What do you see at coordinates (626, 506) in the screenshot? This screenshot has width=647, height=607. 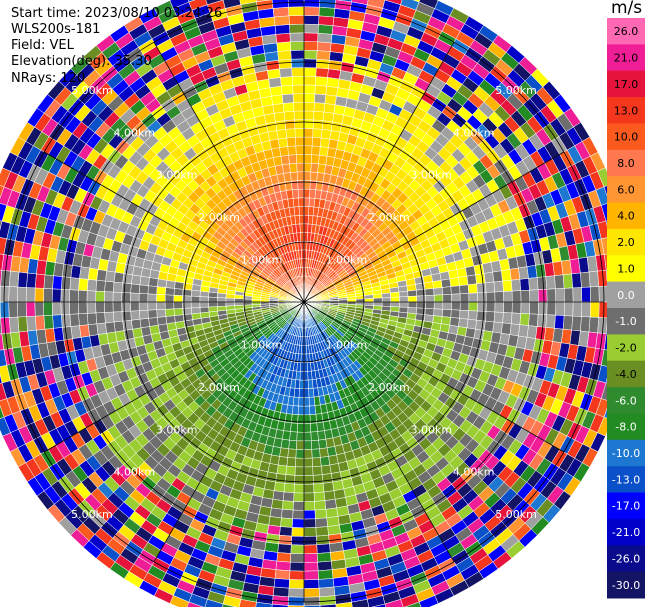 I see `colorbar-tick-label: -17.0` at bounding box center [626, 506].